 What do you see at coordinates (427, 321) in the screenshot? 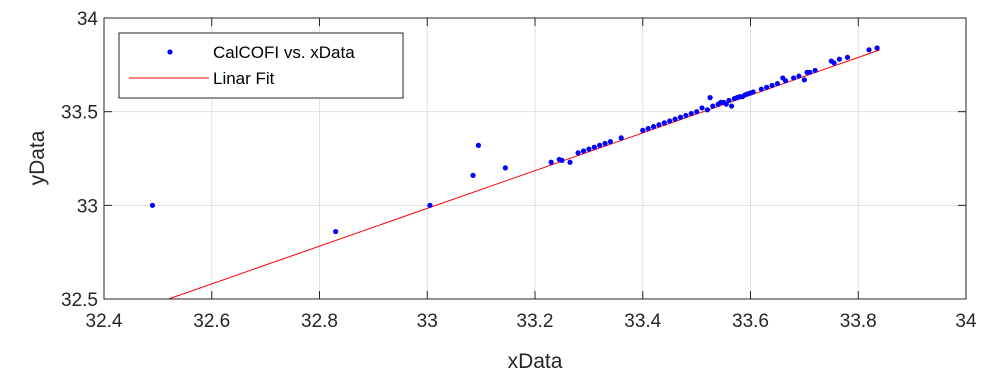
I see `x-tick-label: 33` at bounding box center [427, 321].